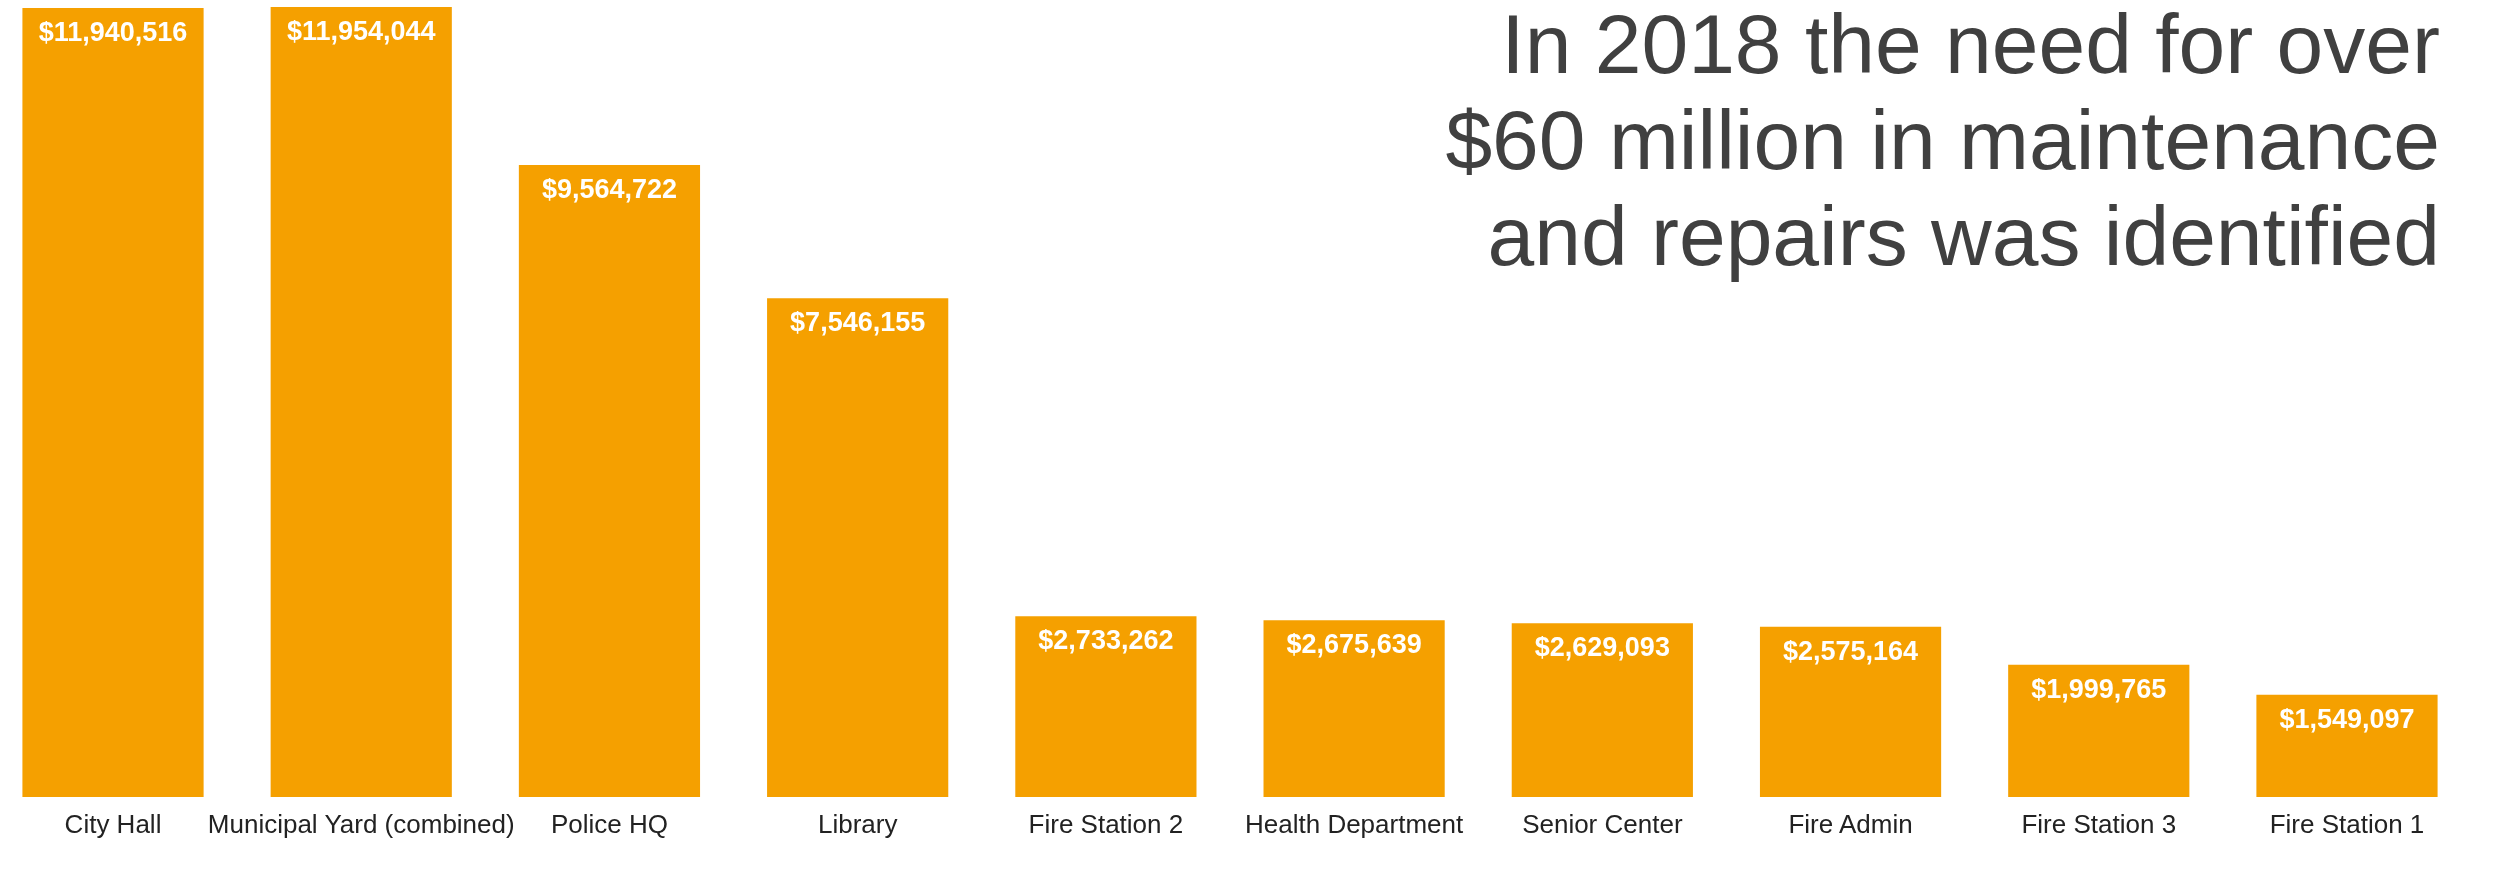 The height and width of the screenshot is (886, 2494). Describe the element at coordinates (1850, 823) in the screenshot. I see `x-tick-label: Fire Admin` at that location.